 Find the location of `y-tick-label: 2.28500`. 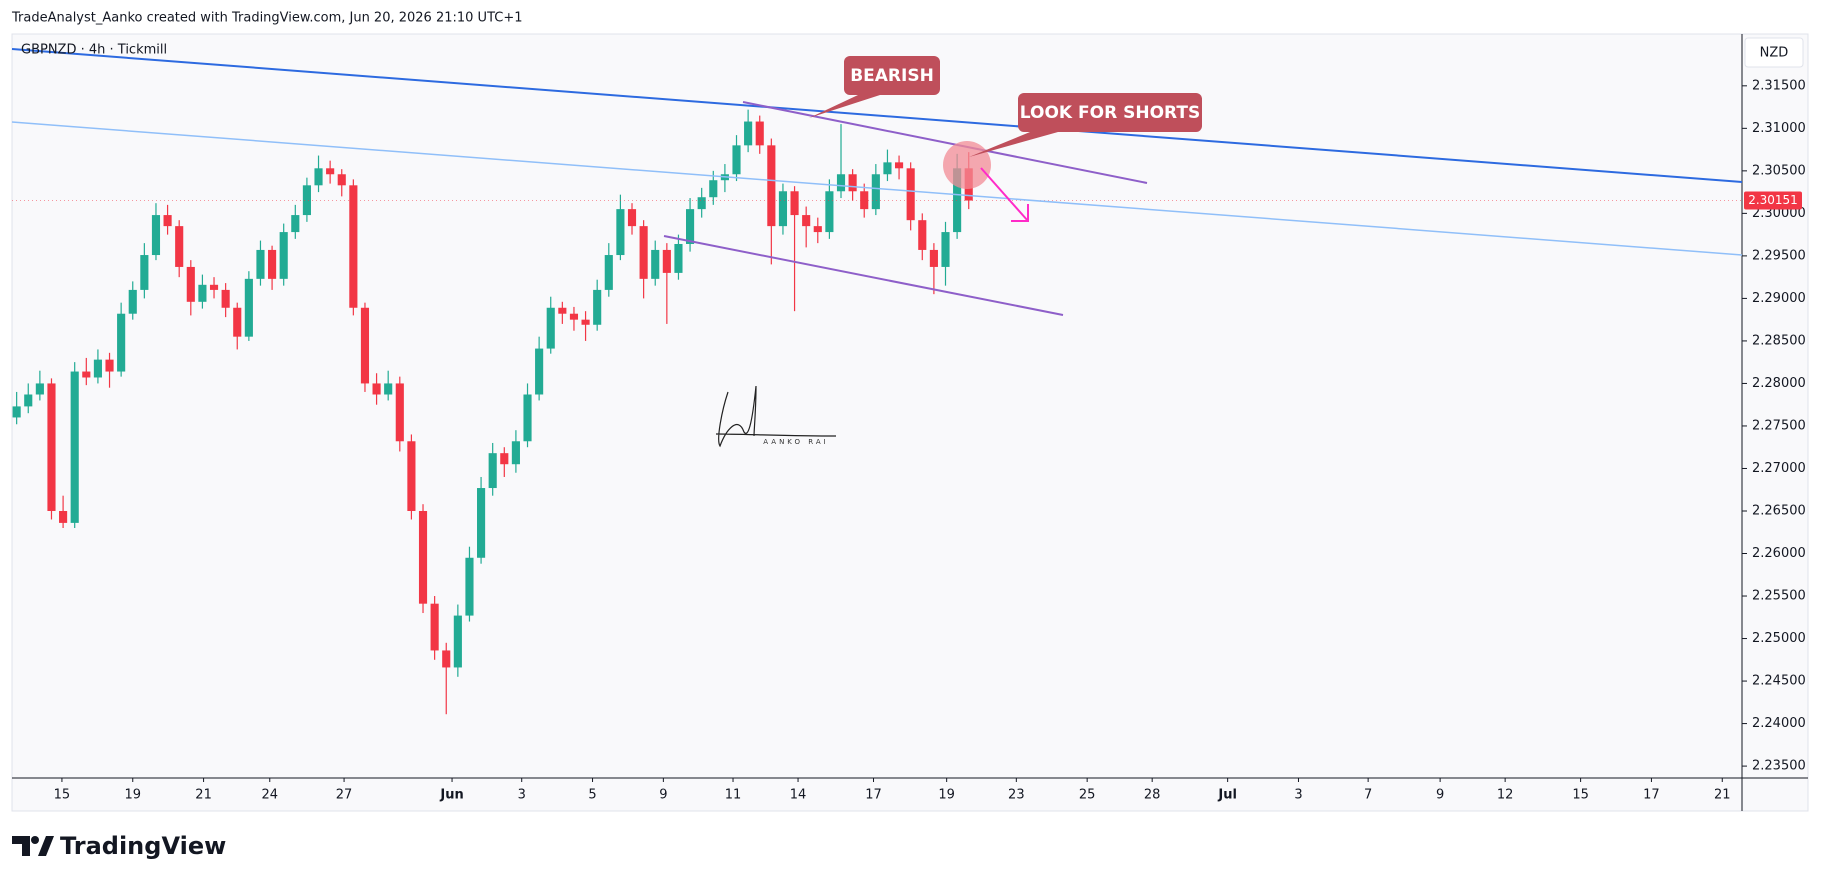

y-tick-label: 2.28500 is located at coordinates (1779, 340).